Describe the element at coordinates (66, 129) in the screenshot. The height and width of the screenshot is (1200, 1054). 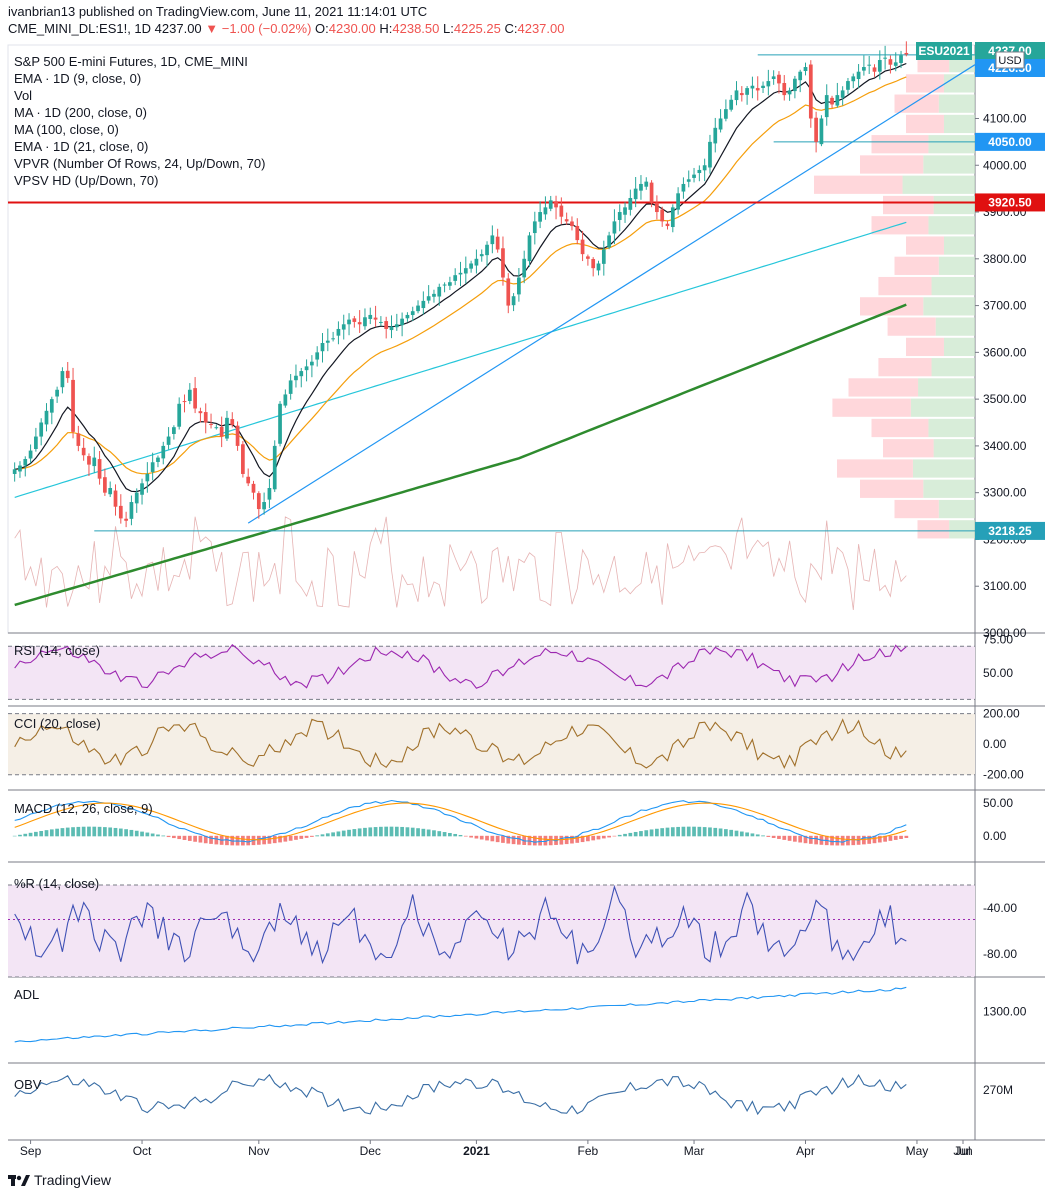
I see `legend-ma100: MA (100, close, 0)` at that location.